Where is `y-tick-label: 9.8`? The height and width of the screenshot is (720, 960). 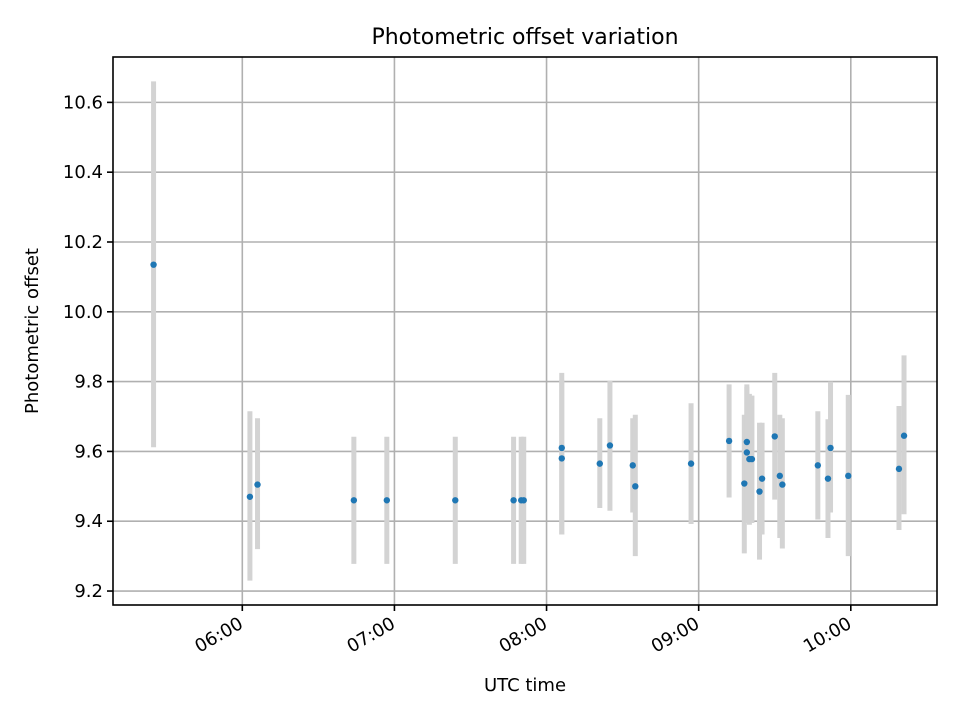
y-tick-label: 9.8 is located at coordinates (88, 382).